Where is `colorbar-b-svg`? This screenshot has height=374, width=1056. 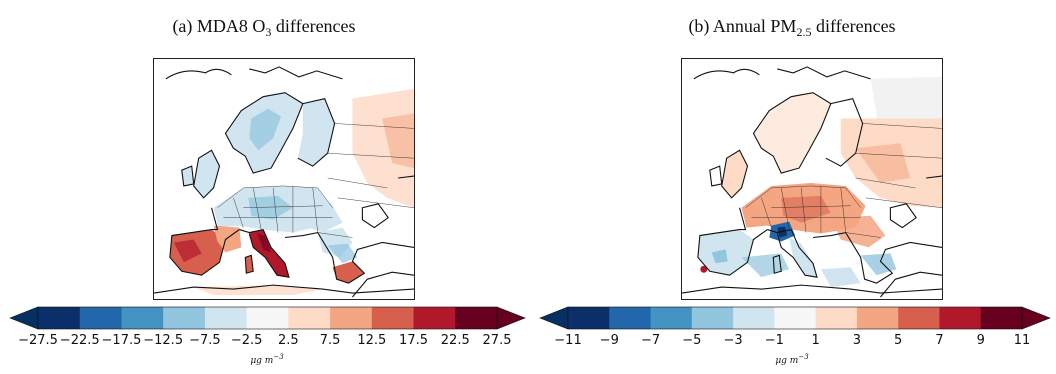 colorbar-b-svg is located at coordinates (795, 318).